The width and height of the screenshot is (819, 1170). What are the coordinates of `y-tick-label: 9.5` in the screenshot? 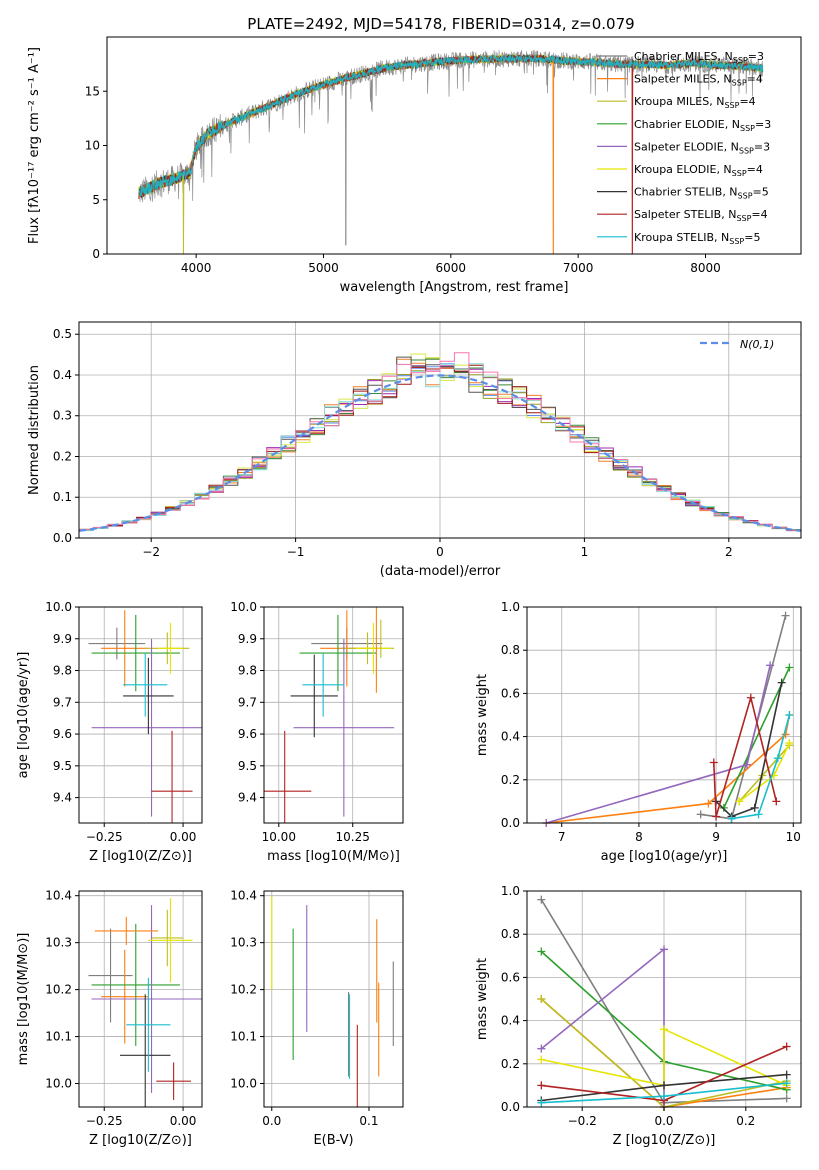 It's located at (62, 766).